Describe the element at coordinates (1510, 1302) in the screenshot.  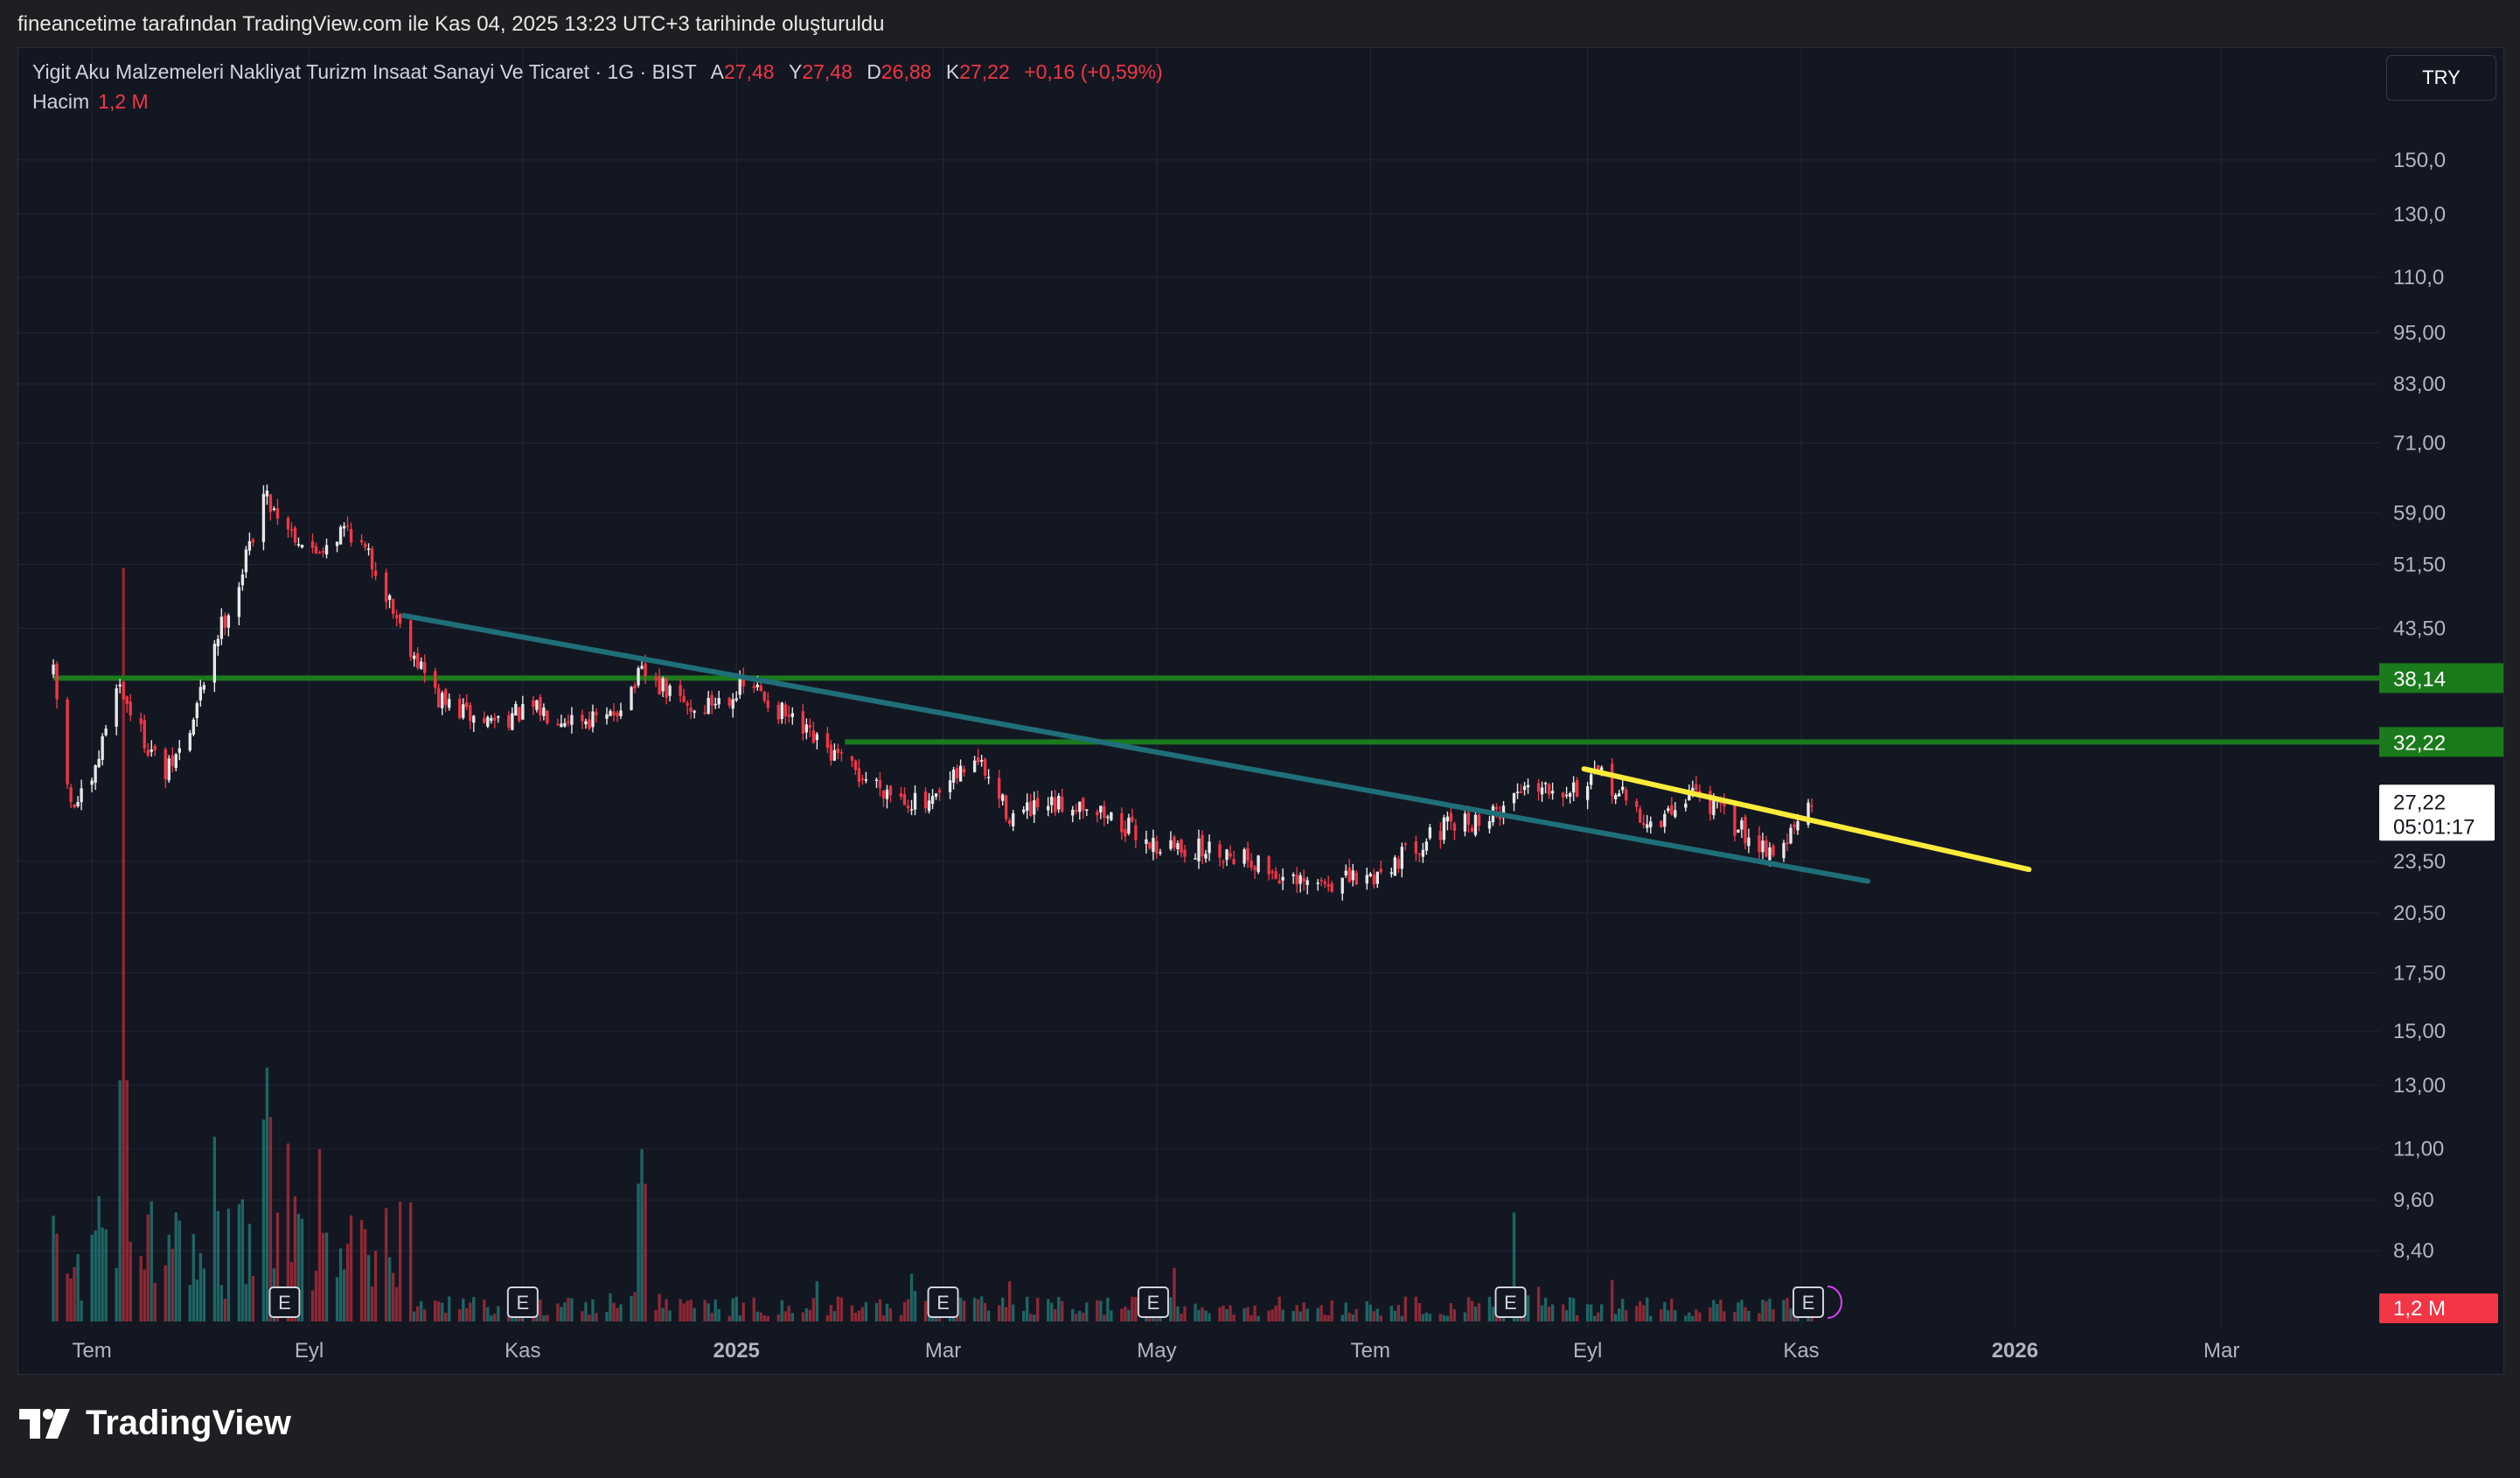
I see `earnings-marker` at that location.